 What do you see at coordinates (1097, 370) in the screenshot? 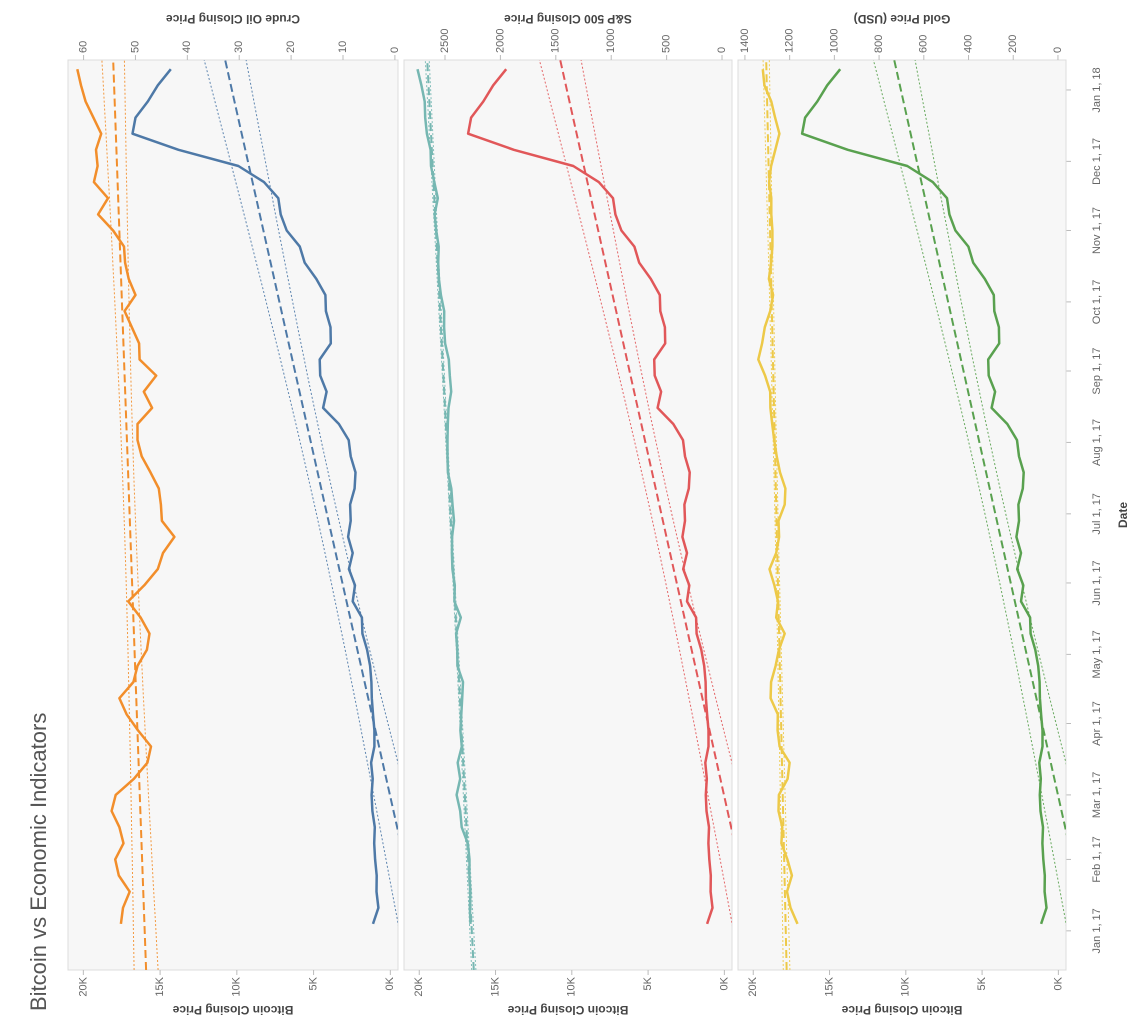
I see `x-tick-label: Sep 1, 17` at bounding box center [1097, 370].